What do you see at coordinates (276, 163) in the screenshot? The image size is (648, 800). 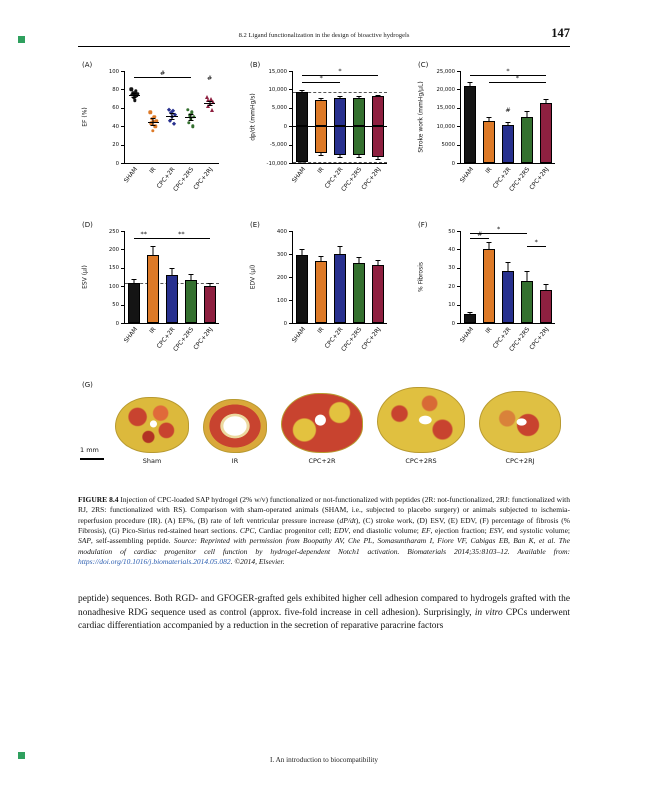 I see `y-tick-label: -10,000` at bounding box center [276, 163].